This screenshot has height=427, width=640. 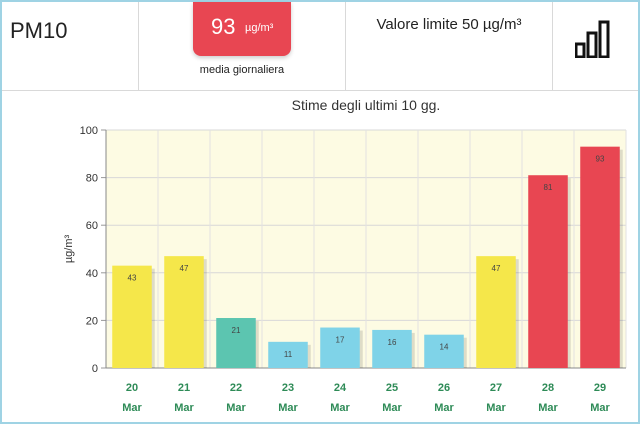 I want to click on chart-toggle-cell, so click(x=595, y=46).